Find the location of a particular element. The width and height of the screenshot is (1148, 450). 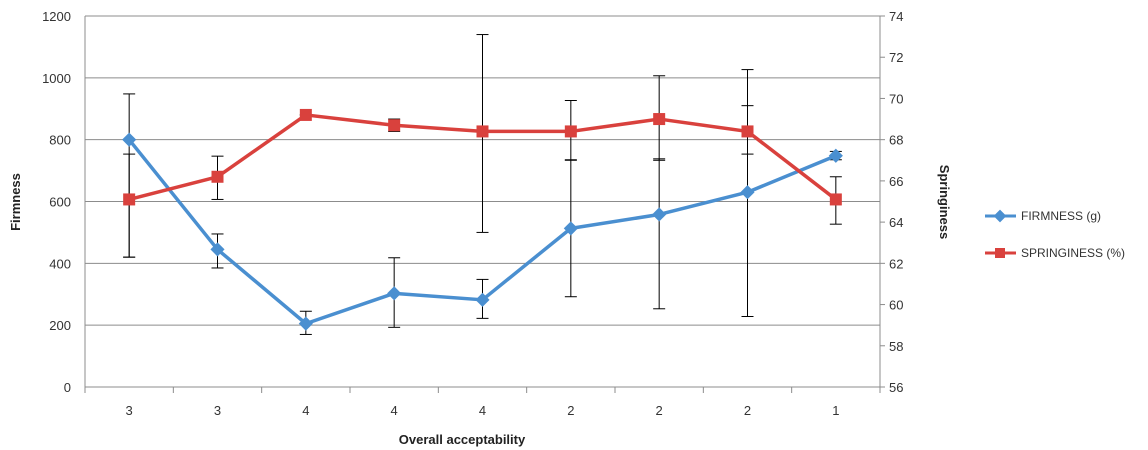

left-y-tick-label: 600 is located at coordinates (60, 202).